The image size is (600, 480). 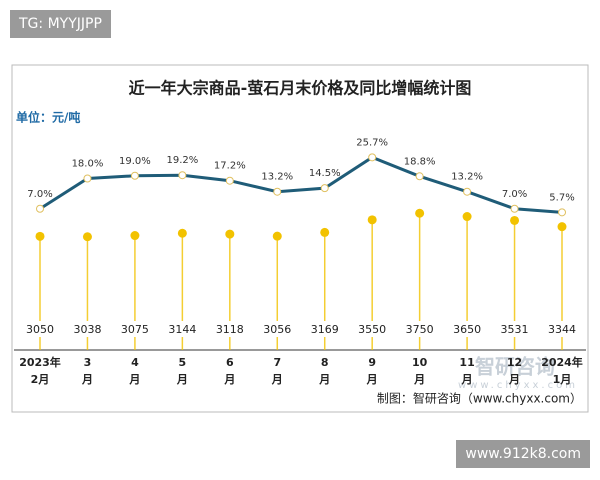 I want to click on value-label: 3750, so click(x=420, y=329).